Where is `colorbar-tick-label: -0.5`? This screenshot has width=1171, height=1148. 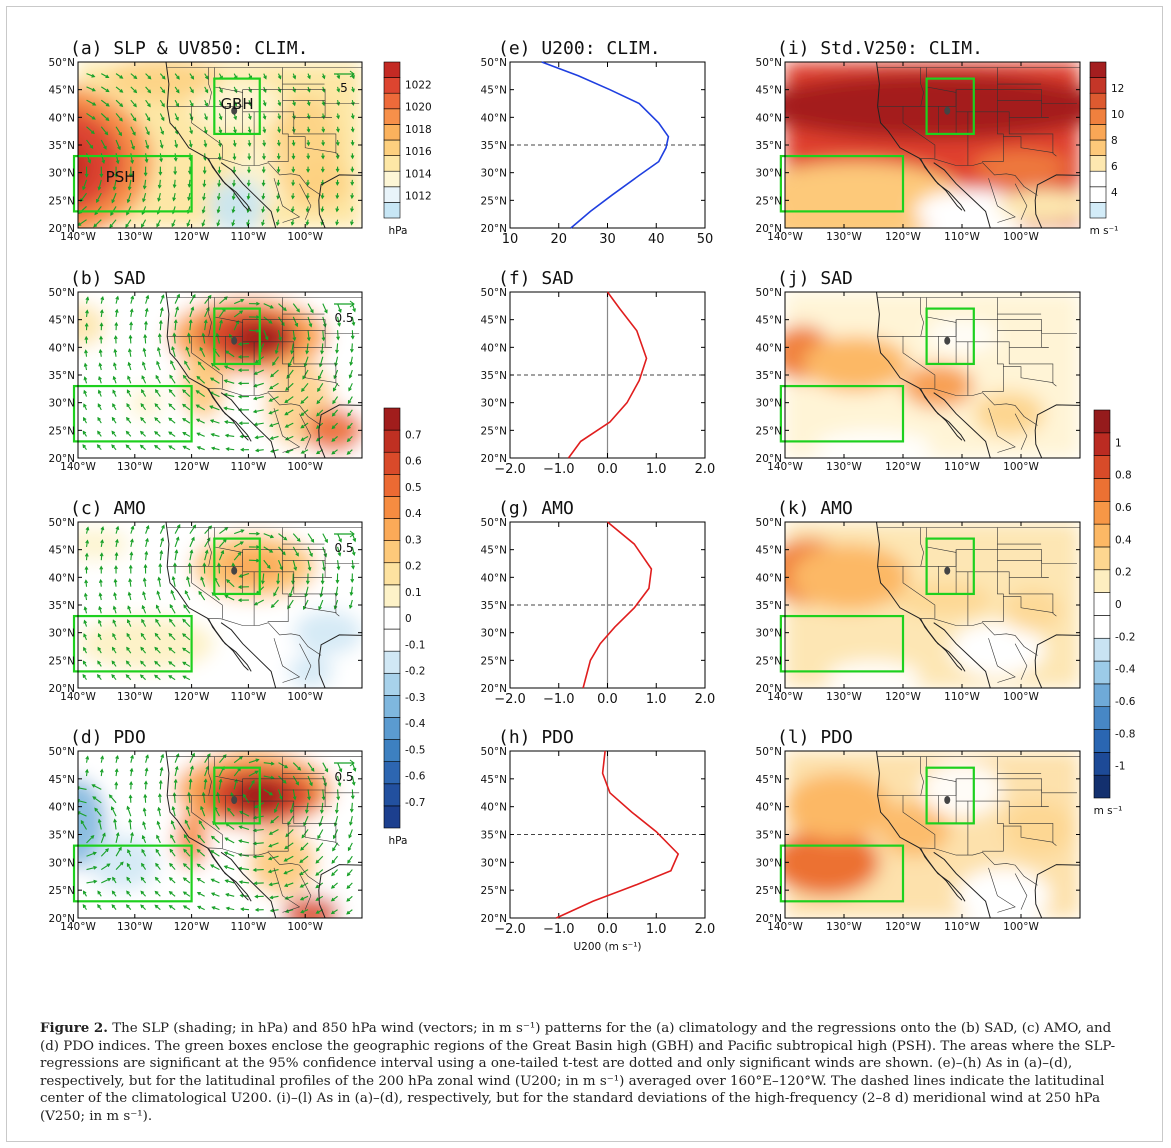 colorbar-tick-label: -0.5 is located at coordinates (415, 750).